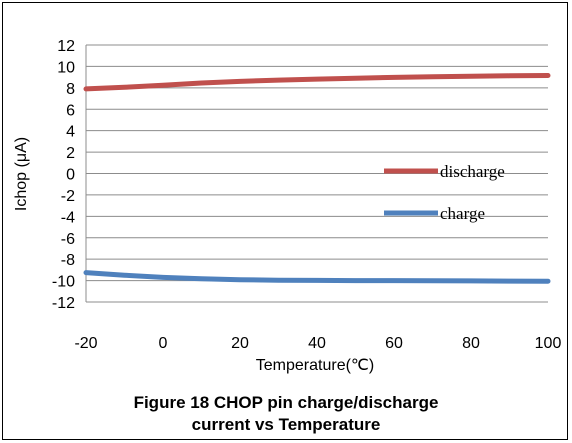  What do you see at coordinates (63, 175) in the screenshot?
I see `y-tick-labels: 12 10 8 6 4 2 0 -2 -4 -6 -8 -10 -12` at bounding box center [63, 175].